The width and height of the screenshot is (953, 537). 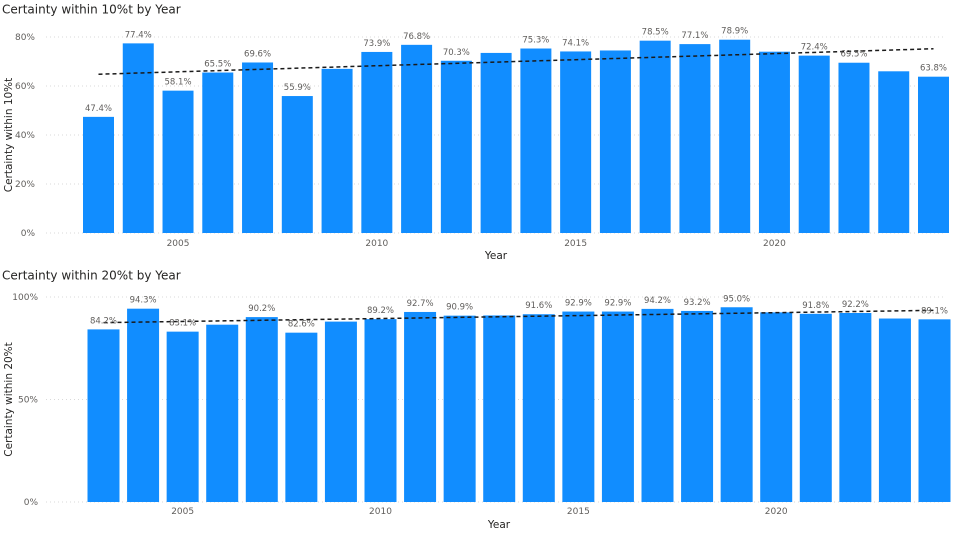 I want to click on data-label: 77.1%, so click(x=694, y=36).